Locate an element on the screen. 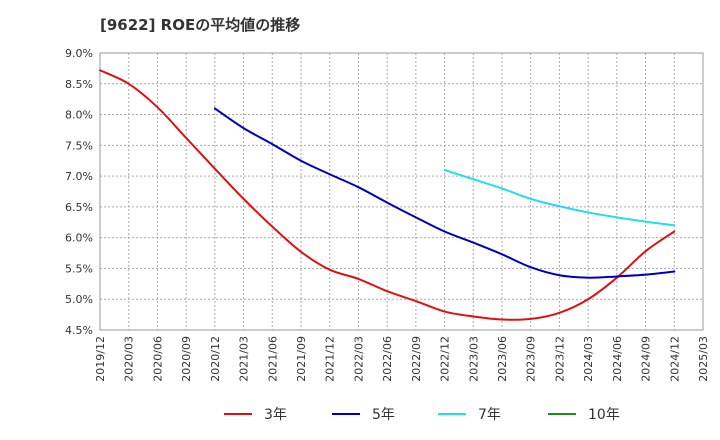 Image resolution: width=720 pixels, height=440 pixels. legend: 3年 5年 7年 10年 is located at coordinates (422, 415).